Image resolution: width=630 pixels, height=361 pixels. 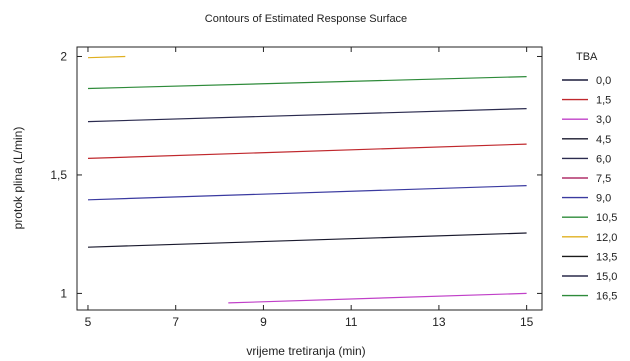 I want to click on y-tick-label: 1, so click(x=63, y=293).